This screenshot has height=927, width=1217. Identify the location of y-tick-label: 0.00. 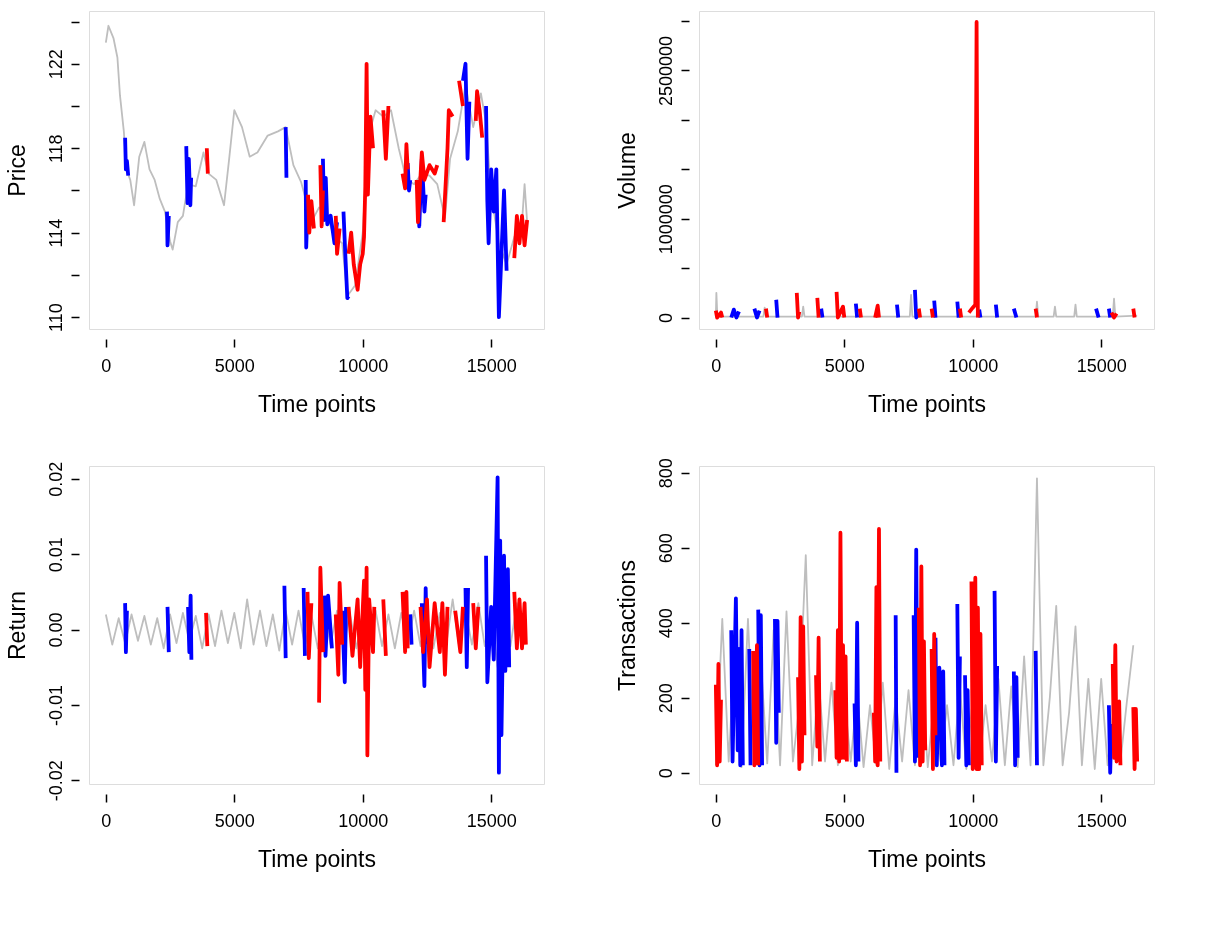
(55, 630).